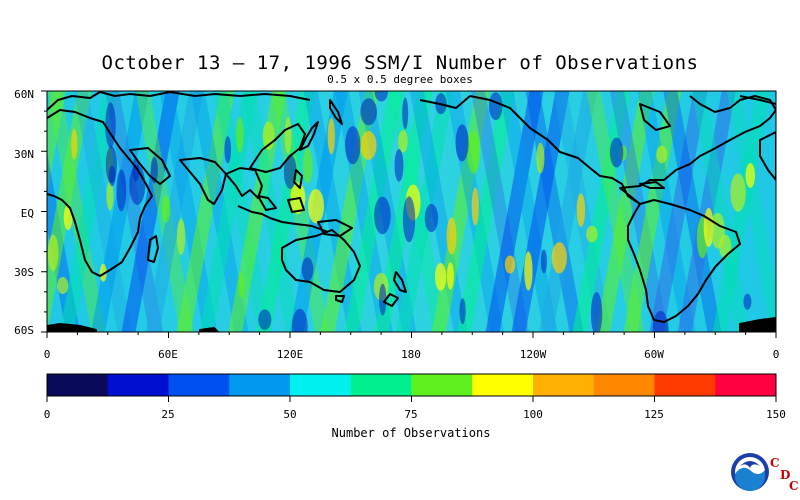  What do you see at coordinates (775, 463) in the screenshot?
I see `cdc-letter-c1: C` at bounding box center [775, 463].